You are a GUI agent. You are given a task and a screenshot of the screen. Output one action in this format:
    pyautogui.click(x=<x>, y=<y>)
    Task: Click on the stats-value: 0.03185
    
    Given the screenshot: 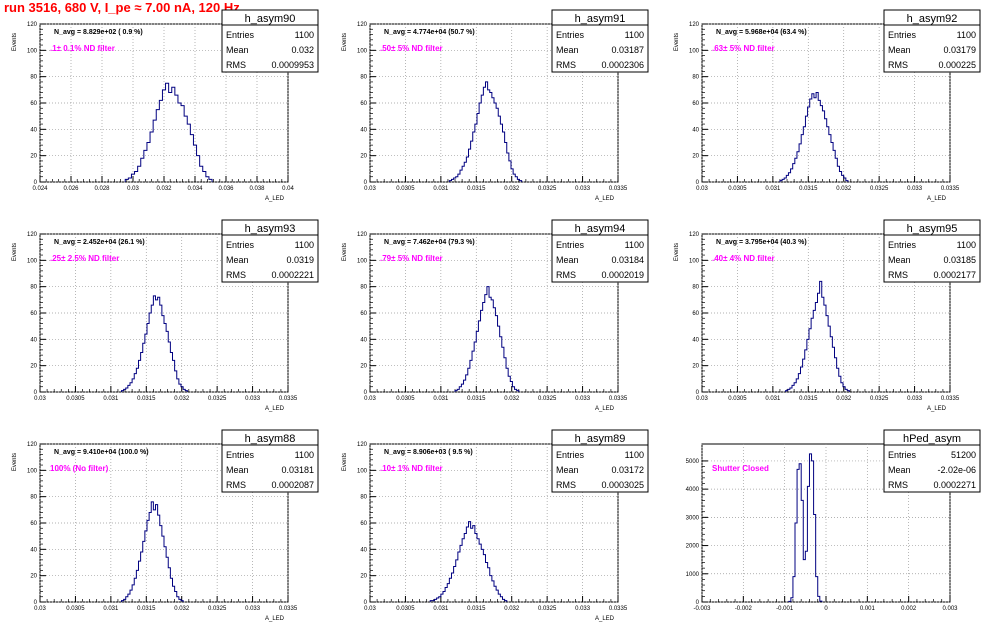 What is the action you would take?
    pyautogui.click(x=959, y=260)
    